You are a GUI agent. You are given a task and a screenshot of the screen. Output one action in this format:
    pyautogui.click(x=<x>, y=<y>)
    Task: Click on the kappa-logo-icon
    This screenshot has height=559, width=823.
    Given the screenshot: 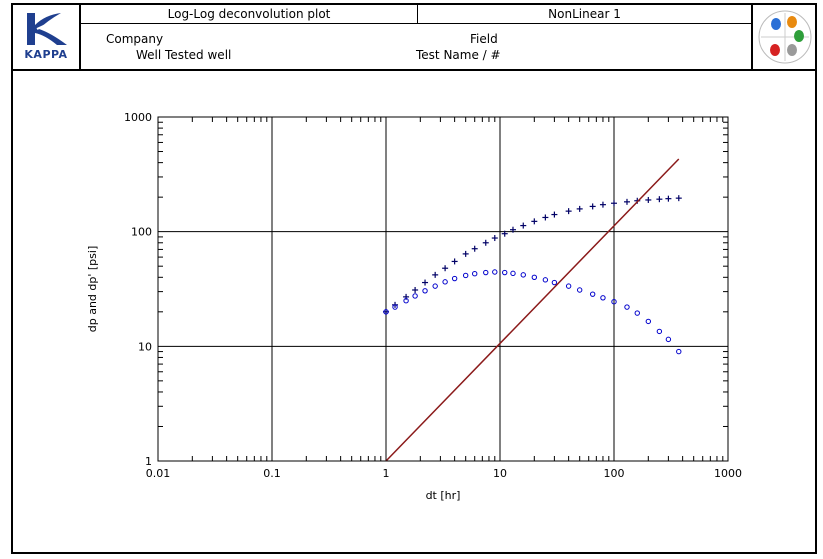 What is the action you would take?
    pyautogui.click(x=47, y=29)
    